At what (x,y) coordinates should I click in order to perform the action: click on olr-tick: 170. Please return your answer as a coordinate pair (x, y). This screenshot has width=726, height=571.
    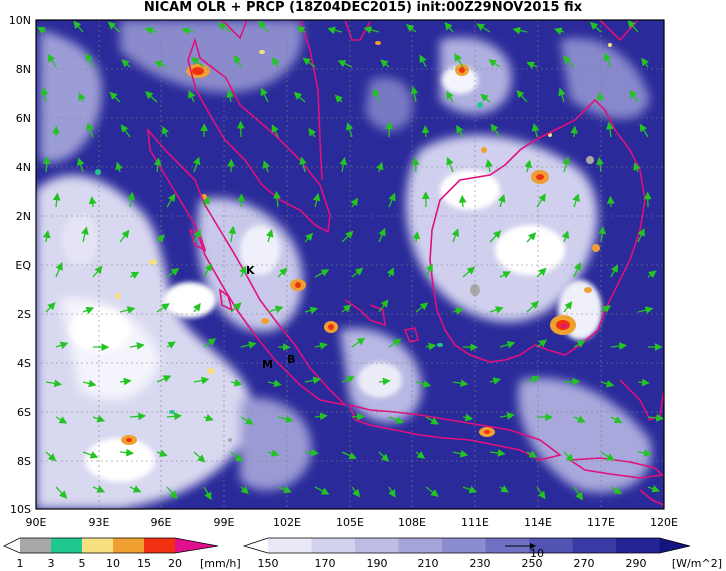
    Looking at the image, I should click on (325, 563).